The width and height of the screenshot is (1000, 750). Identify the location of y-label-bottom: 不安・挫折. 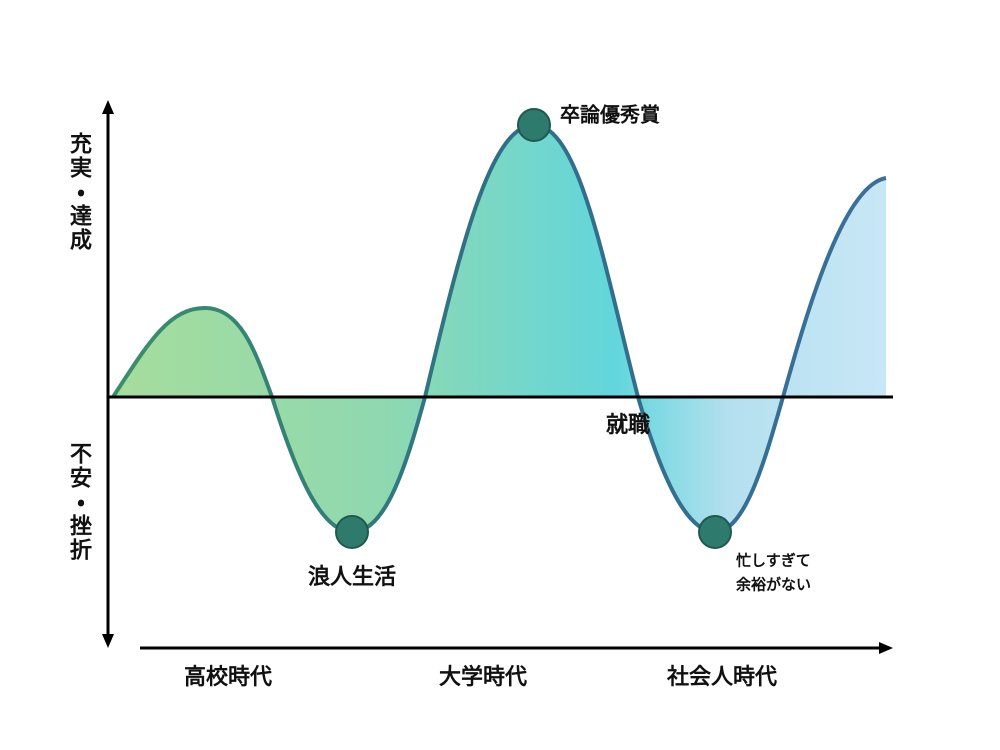
(78, 502).